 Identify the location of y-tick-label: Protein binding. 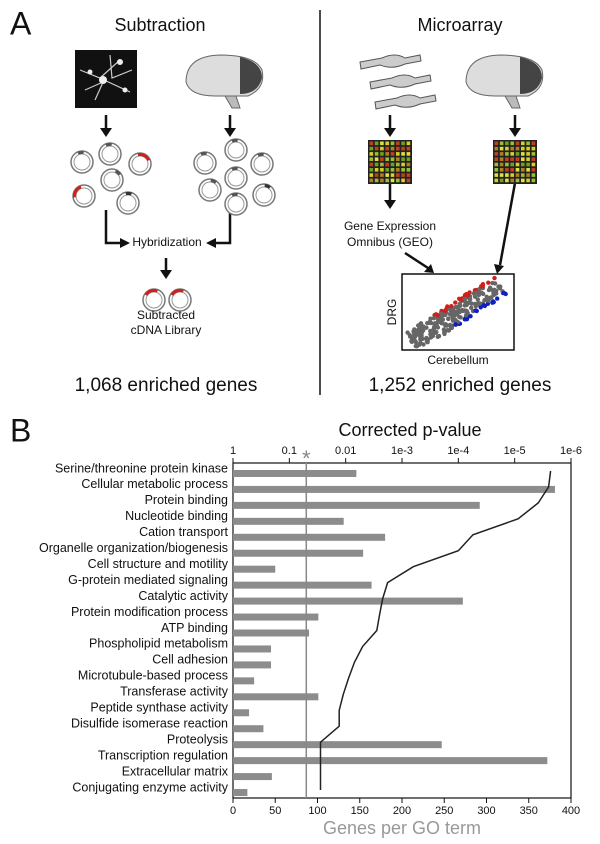
(186, 500).